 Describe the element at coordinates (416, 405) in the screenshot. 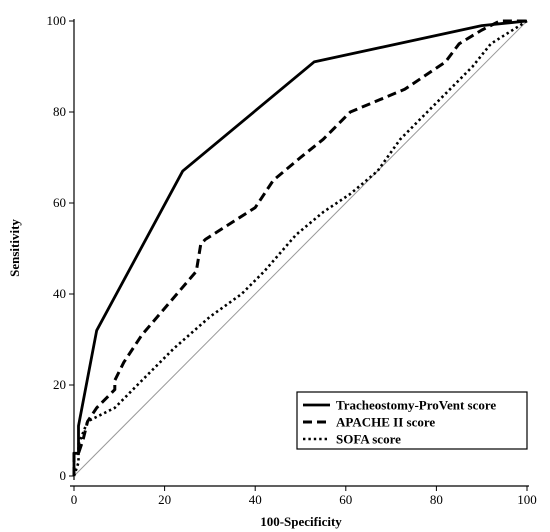

I see `legend-label-1: Tracheostomy-ProVent score` at that location.